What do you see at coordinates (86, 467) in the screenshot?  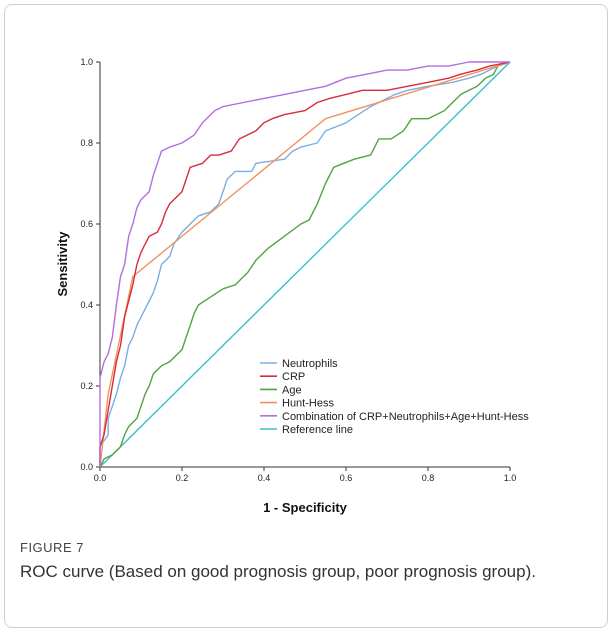 I see `y-tick-label: 0.0` at bounding box center [86, 467].